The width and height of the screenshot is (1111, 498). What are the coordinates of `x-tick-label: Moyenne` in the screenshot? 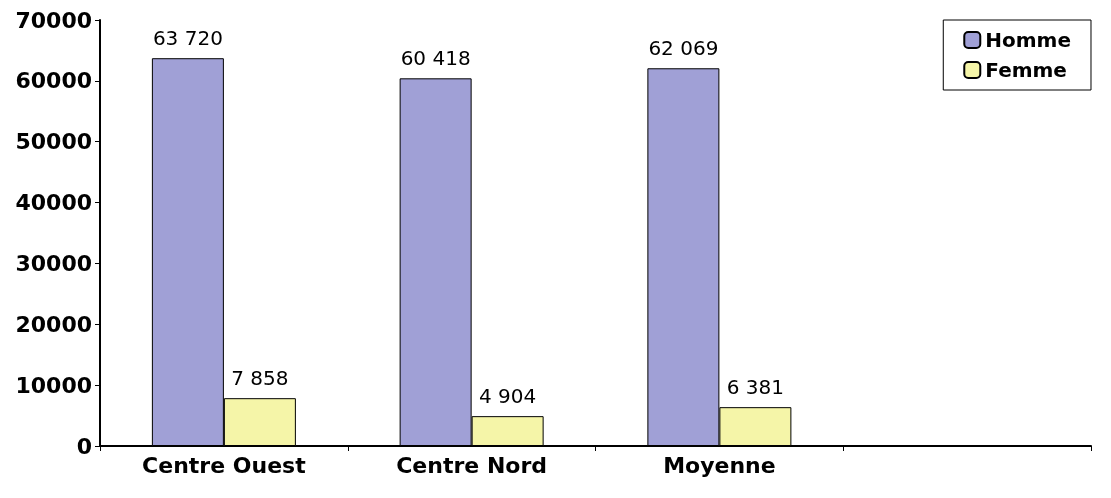 It's located at (719, 465).